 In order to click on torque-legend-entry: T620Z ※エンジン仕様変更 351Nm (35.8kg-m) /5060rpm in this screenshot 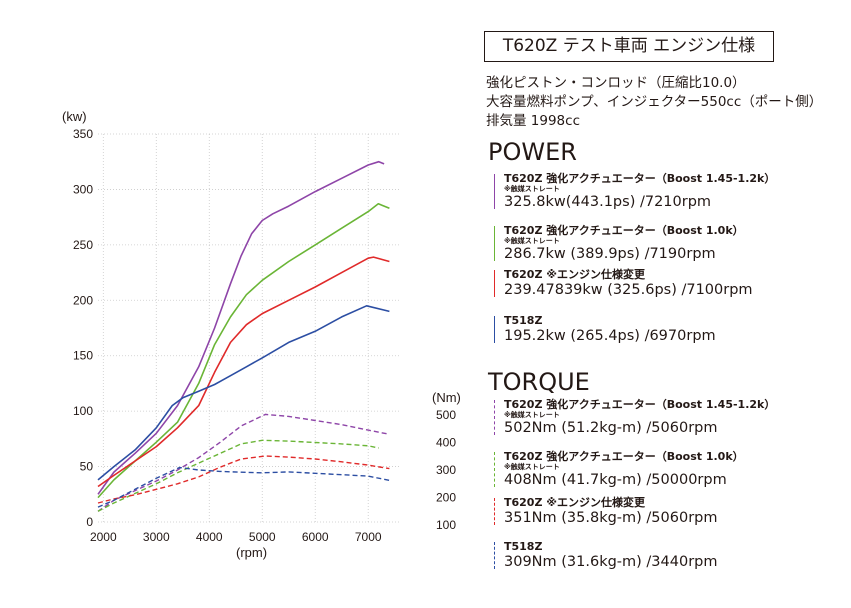, I will do `click(606, 511)`.